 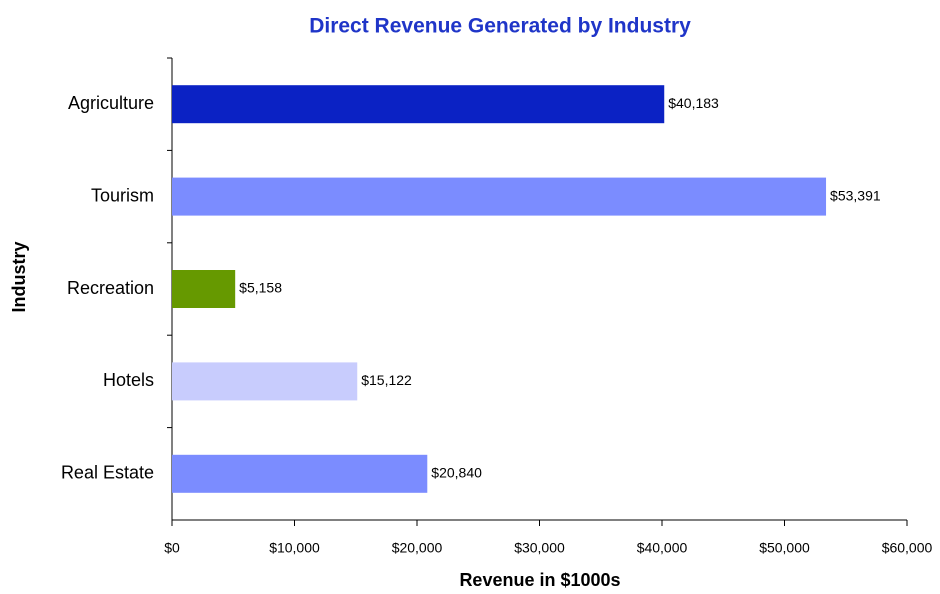 What do you see at coordinates (456, 473) in the screenshot?
I see `value-label: $20,840` at bounding box center [456, 473].